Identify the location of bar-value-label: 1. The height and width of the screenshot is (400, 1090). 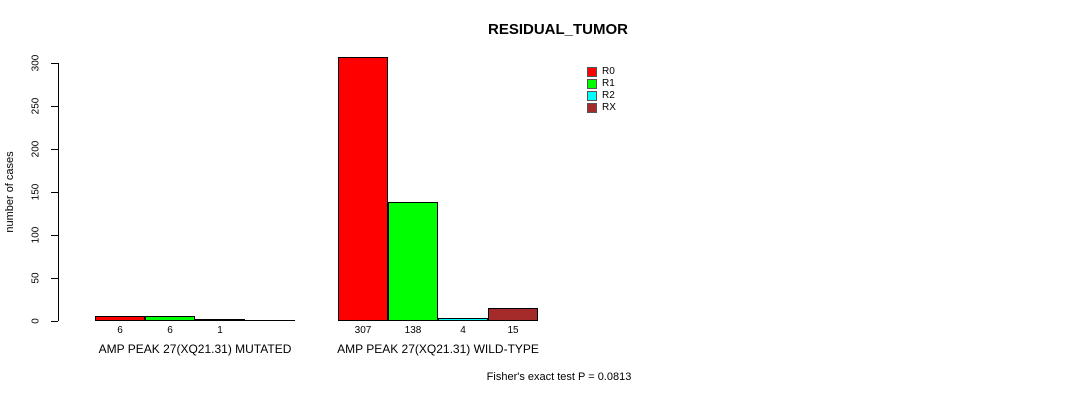
(220, 330).